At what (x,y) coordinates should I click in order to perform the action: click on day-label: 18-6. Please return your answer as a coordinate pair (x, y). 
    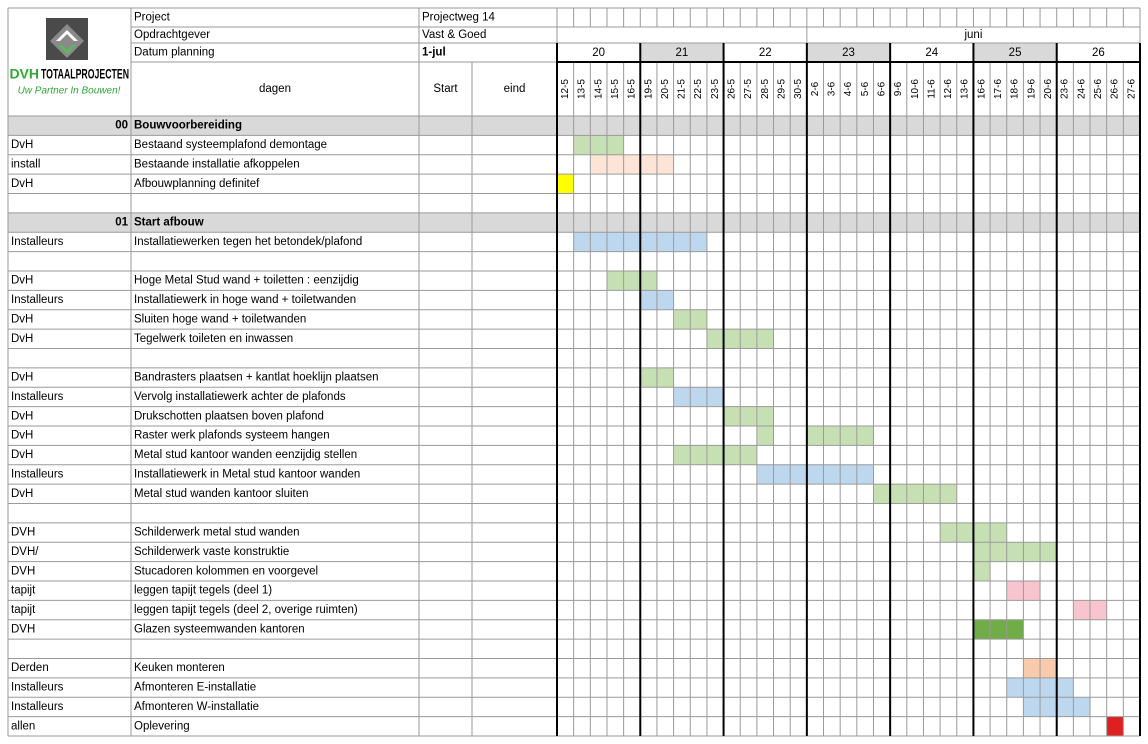
    Looking at the image, I should click on (1015, 89).